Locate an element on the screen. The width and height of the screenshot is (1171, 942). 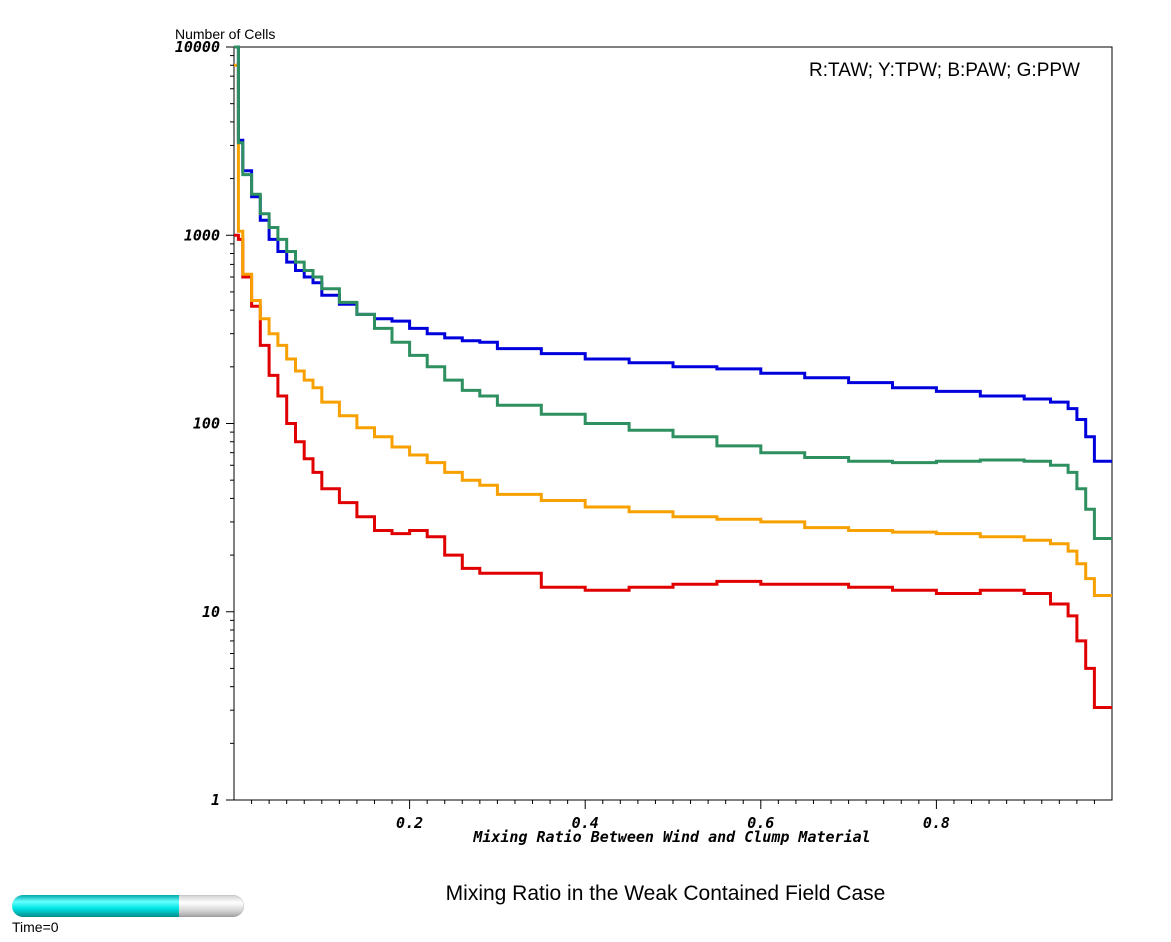
x-tick-label: 0.6 is located at coordinates (760, 823).